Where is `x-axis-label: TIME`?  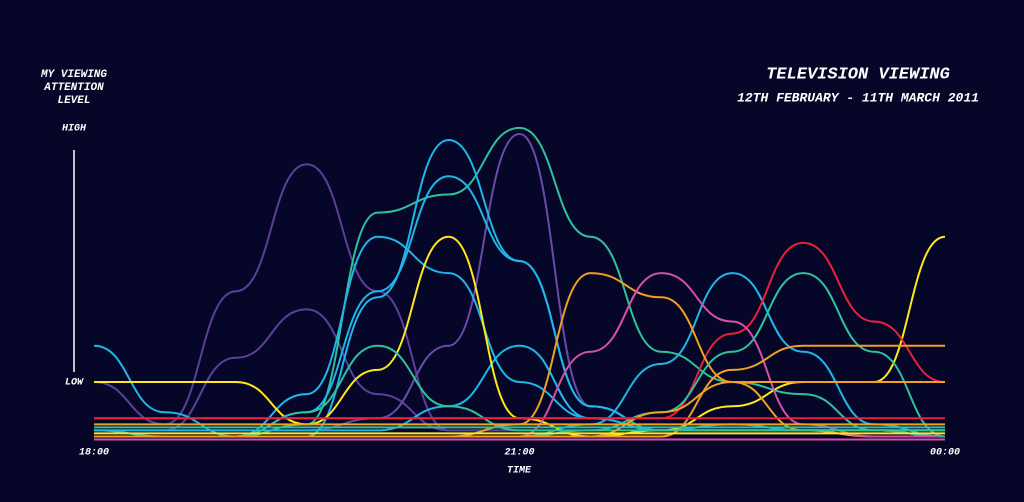
x-axis-label: TIME is located at coordinates (519, 471).